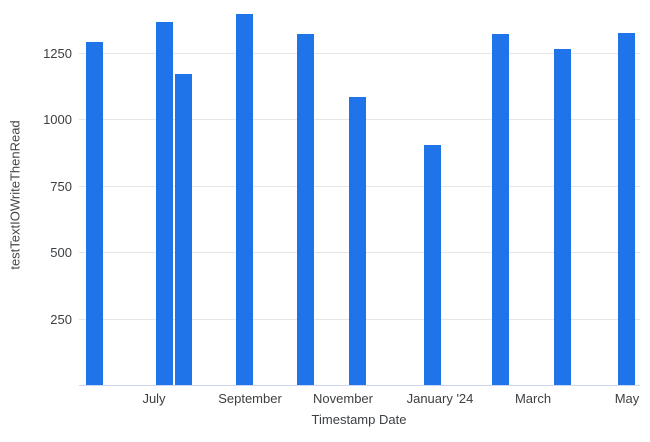 The width and height of the screenshot is (650, 442). What do you see at coordinates (154, 398) in the screenshot?
I see `x-tick-label: July` at bounding box center [154, 398].